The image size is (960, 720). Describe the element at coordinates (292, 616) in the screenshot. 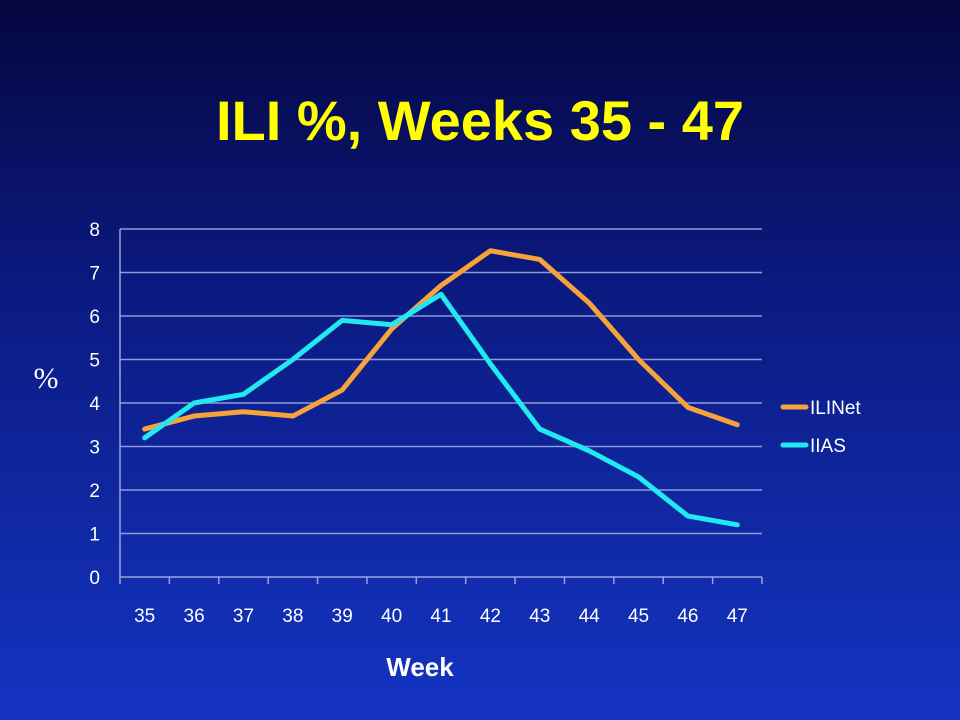

I see `x-tick-label: 38` at that location.